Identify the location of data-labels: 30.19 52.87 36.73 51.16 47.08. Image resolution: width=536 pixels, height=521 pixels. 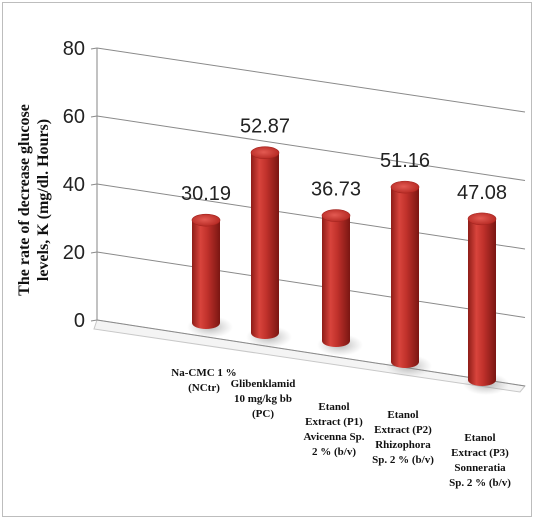
(344, 160).